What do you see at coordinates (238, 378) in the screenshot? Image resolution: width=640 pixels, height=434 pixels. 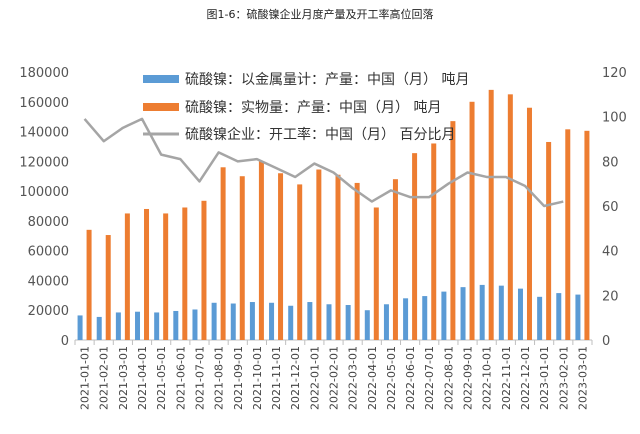 I see `x-tick-label: 2021-09-01` at bounding box center [238, 378].